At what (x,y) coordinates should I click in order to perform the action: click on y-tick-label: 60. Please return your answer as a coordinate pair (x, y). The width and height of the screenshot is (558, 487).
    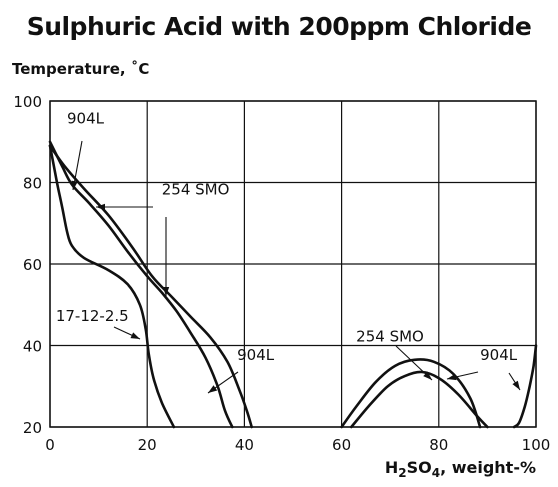
    Looking at the image, I should click on (32, 265).